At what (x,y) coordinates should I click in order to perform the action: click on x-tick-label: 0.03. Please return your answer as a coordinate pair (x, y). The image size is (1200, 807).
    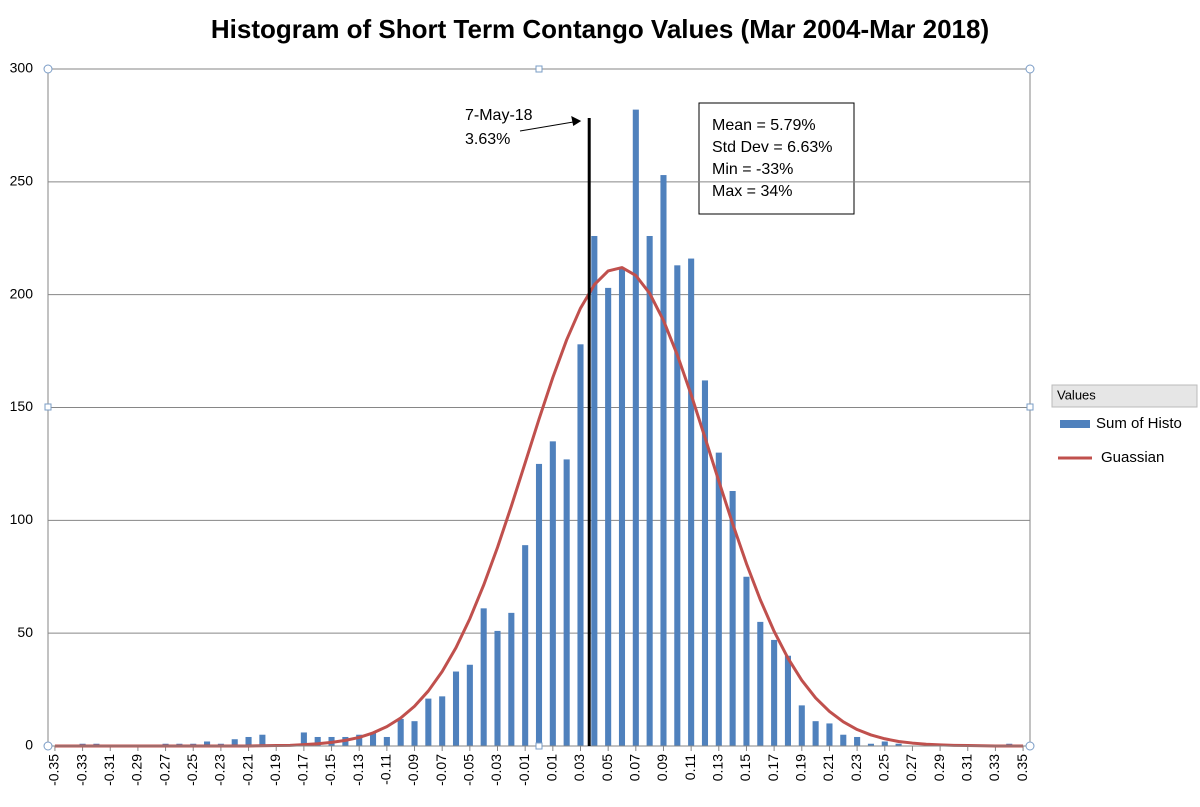
    Looking at the image, I should click on (579, 767).